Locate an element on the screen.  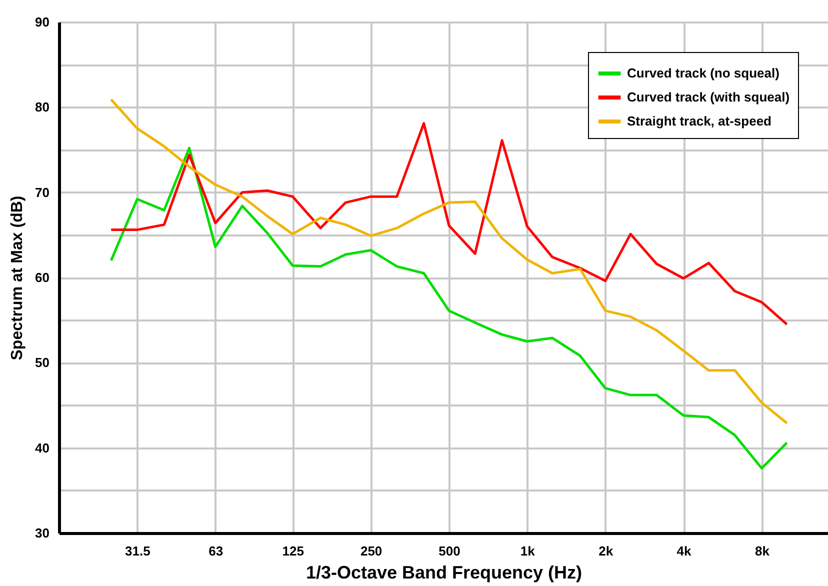
y-tick-label: 50 is located at coordinates (42, 362).